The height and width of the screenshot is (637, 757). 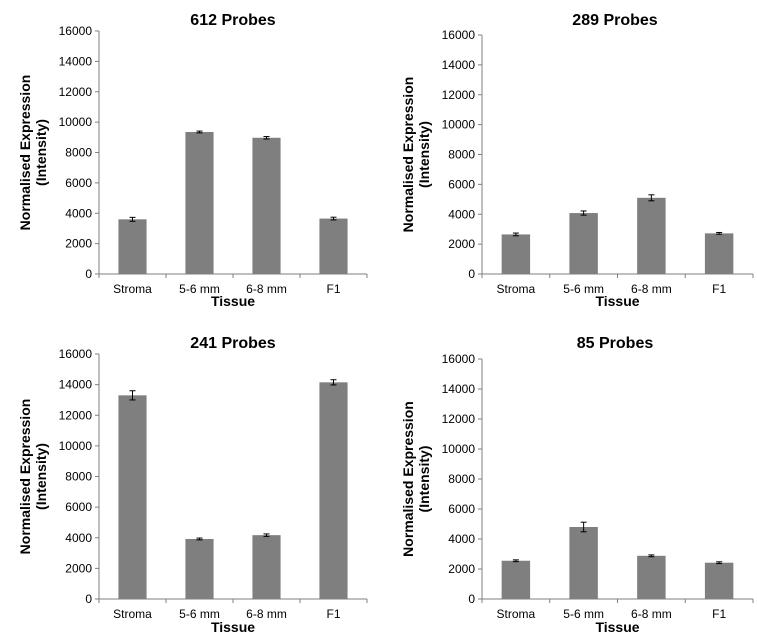 I want to click on chart-title: 612 Probes, so click(x=232, y=20).